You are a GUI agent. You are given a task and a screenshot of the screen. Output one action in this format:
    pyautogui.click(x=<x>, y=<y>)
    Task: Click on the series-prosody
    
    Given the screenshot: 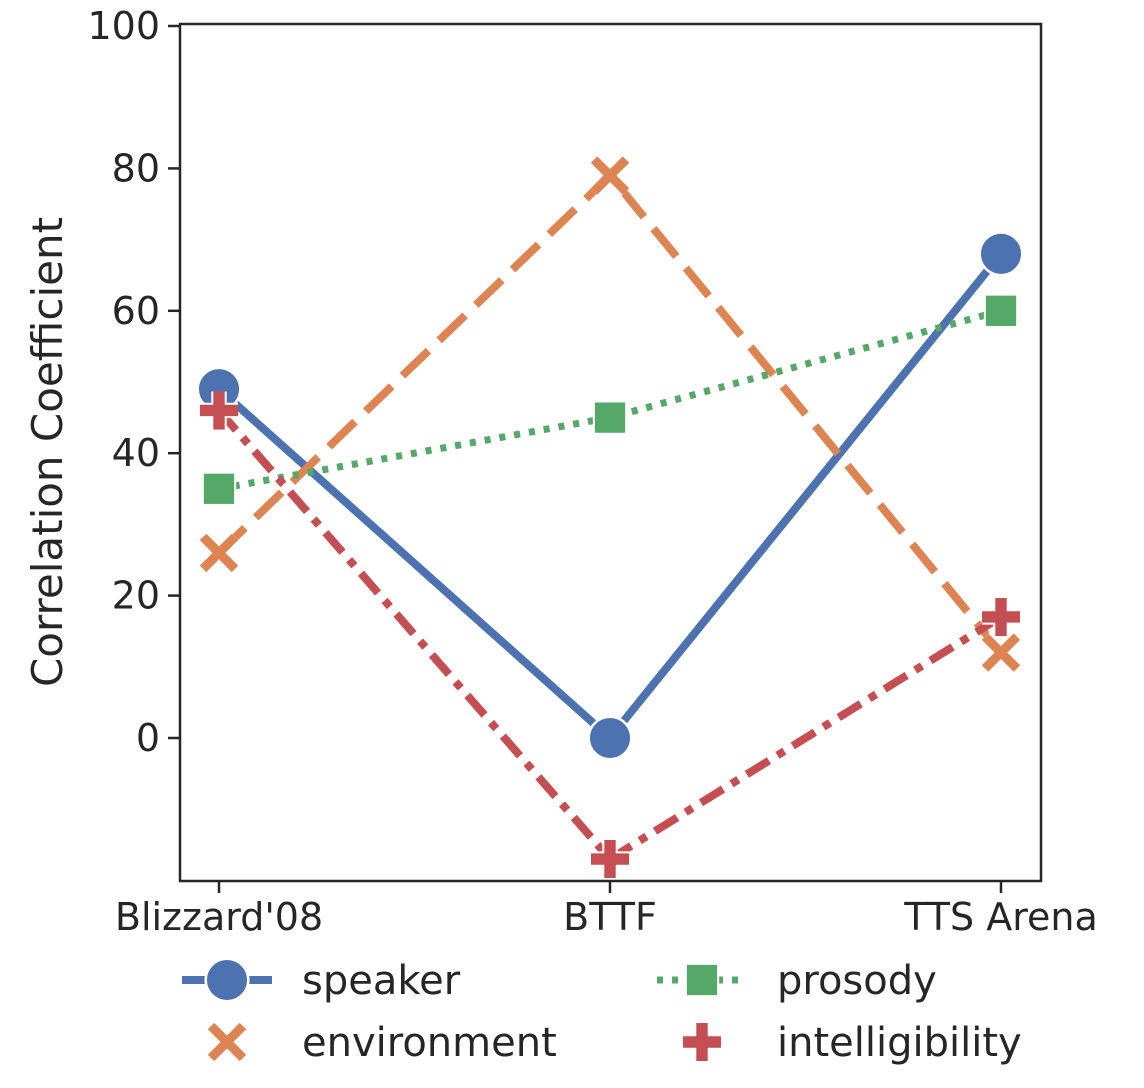 What is the action you would take?
    pyautogui.click(x=610, y=399)
    